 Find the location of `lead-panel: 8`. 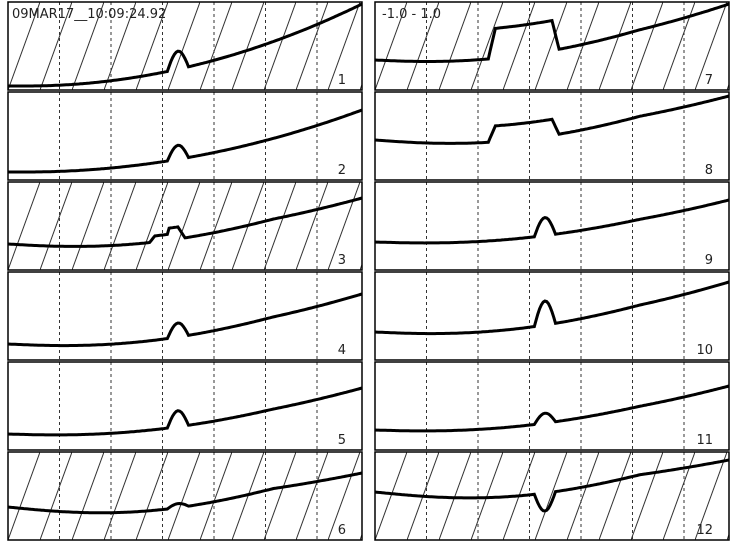

lead-panel: 8 is located at coordinates (552, 136).